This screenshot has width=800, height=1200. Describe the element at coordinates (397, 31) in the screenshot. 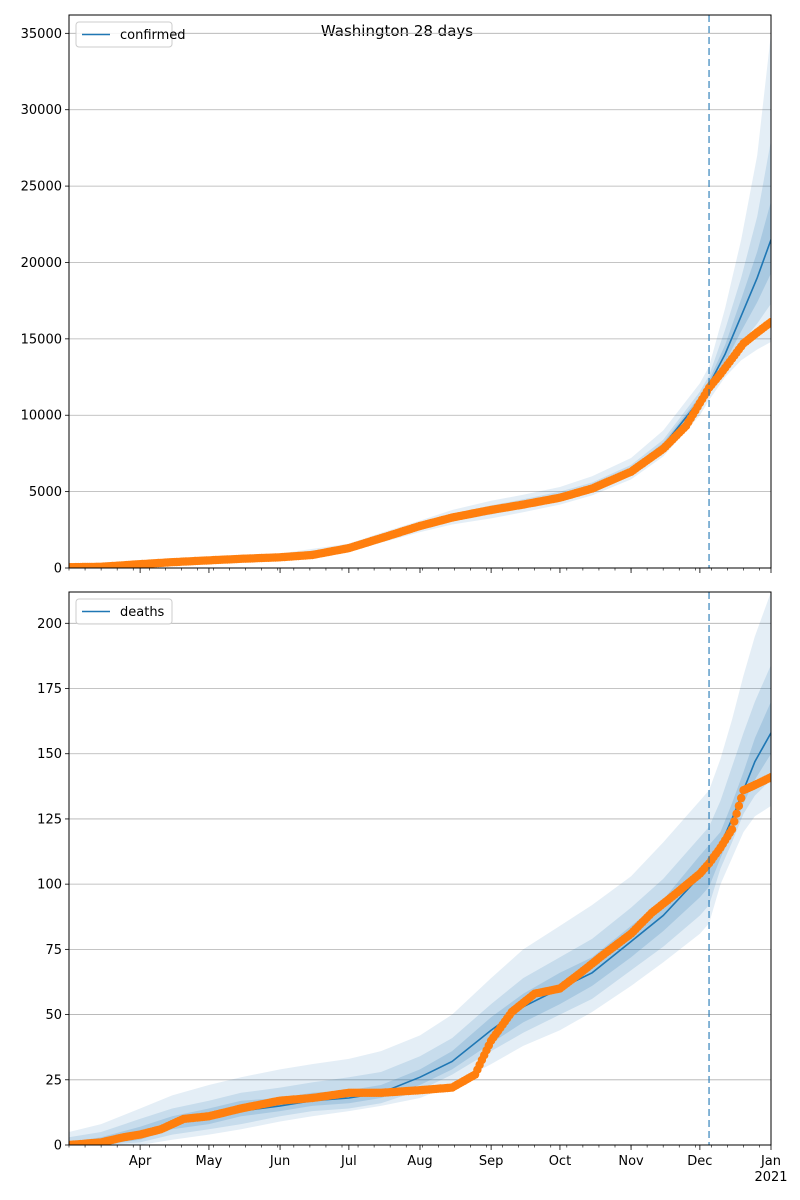

I see `figure-title: Washington 28 days` at that location.